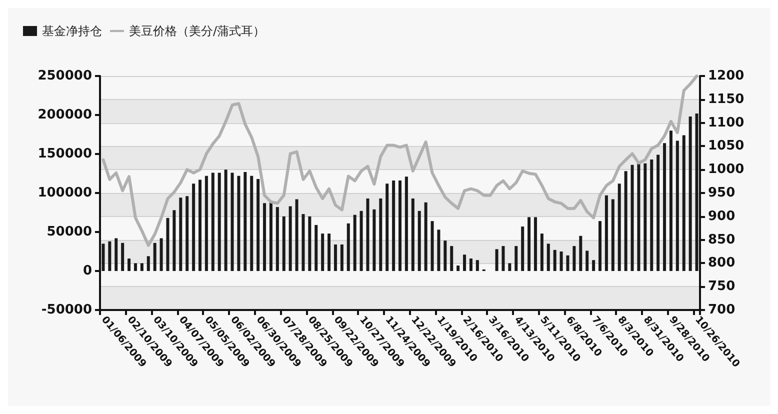  Describe the element at coordinates (722, 216) in the screenshot. I see `y2-tick-label: 900` at that location.